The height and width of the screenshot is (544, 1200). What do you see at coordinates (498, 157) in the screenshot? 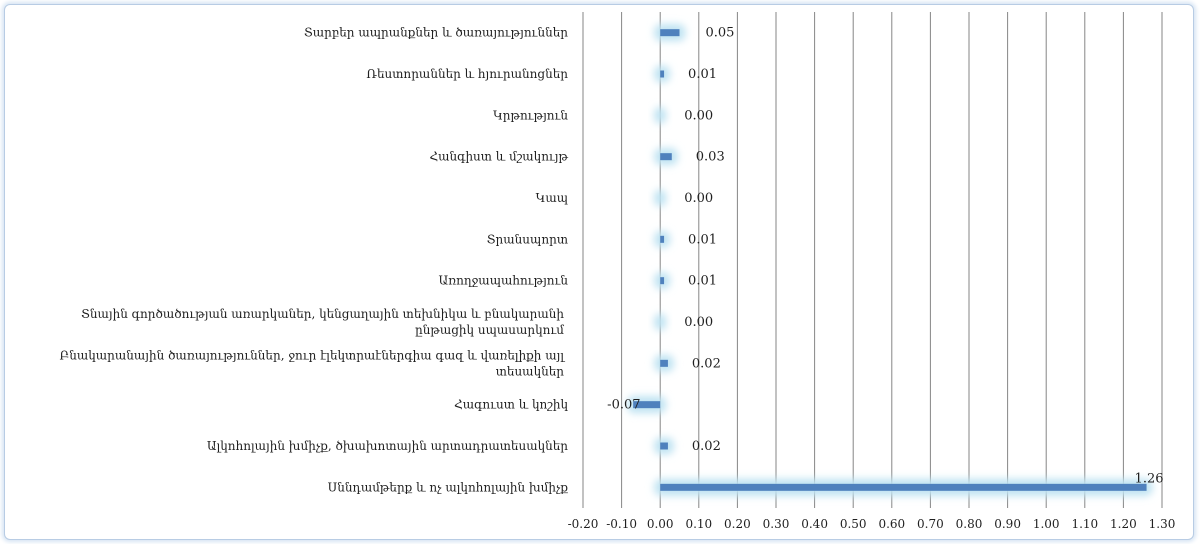
I see `category-label: Հանգիստ և մշակույթ` at bounding box center [498, 157].